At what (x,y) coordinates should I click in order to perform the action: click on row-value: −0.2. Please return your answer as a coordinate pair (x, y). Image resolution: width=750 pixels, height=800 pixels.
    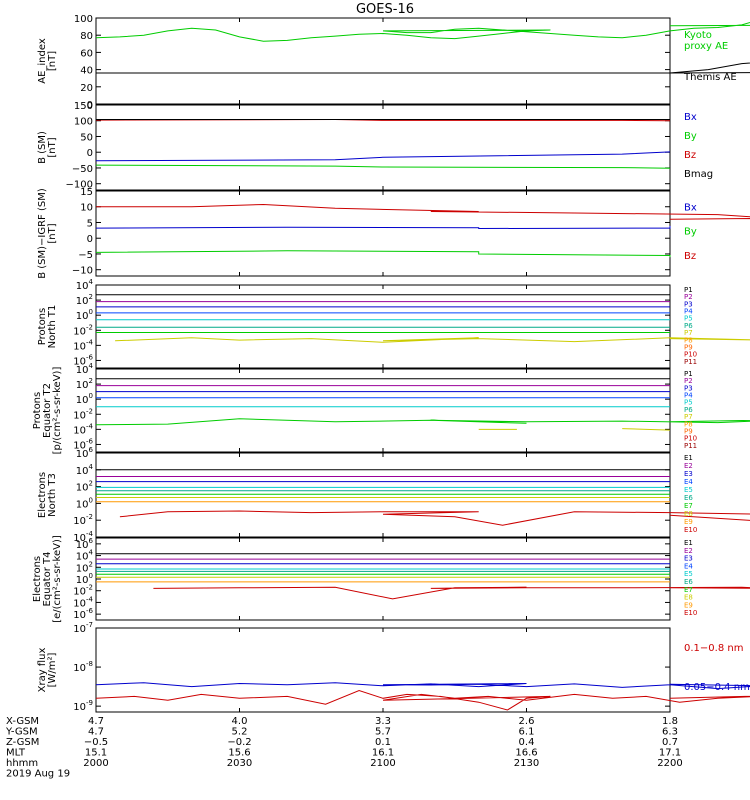
    Looking at the image, I should click on (239, 742).